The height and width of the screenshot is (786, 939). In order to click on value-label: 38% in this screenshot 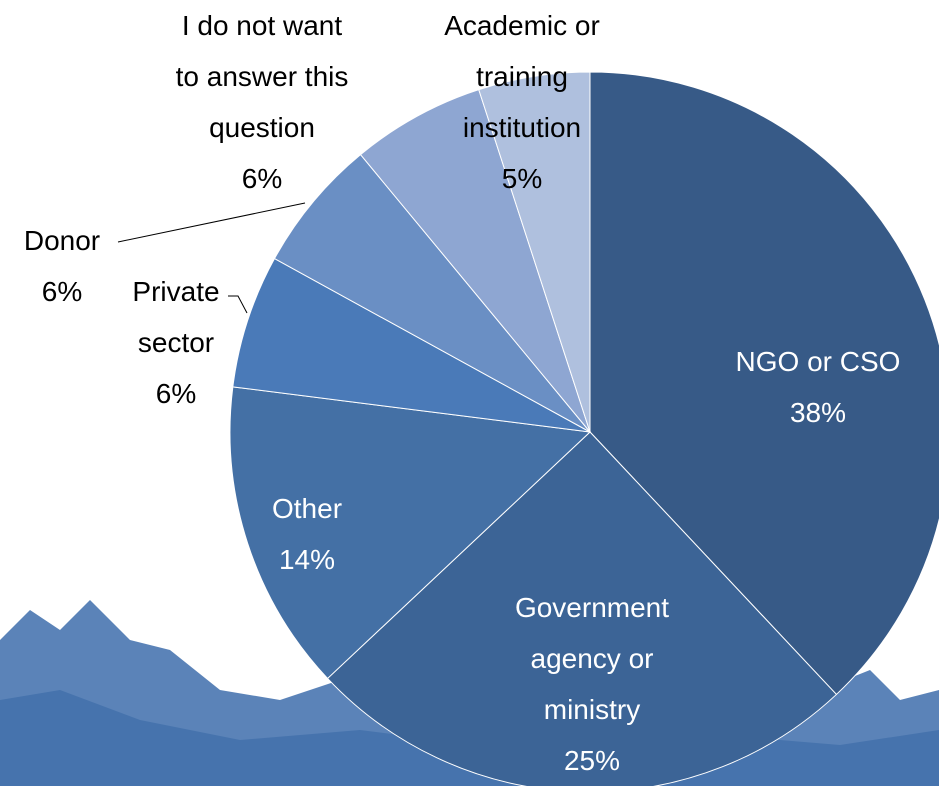, I will do `click(818, 412)`.